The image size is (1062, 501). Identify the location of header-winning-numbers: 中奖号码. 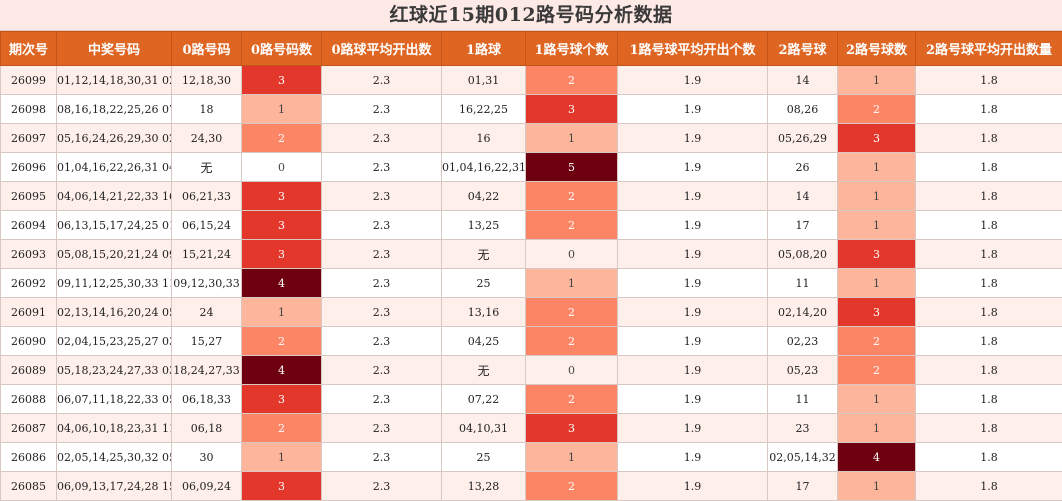
(114, 49).